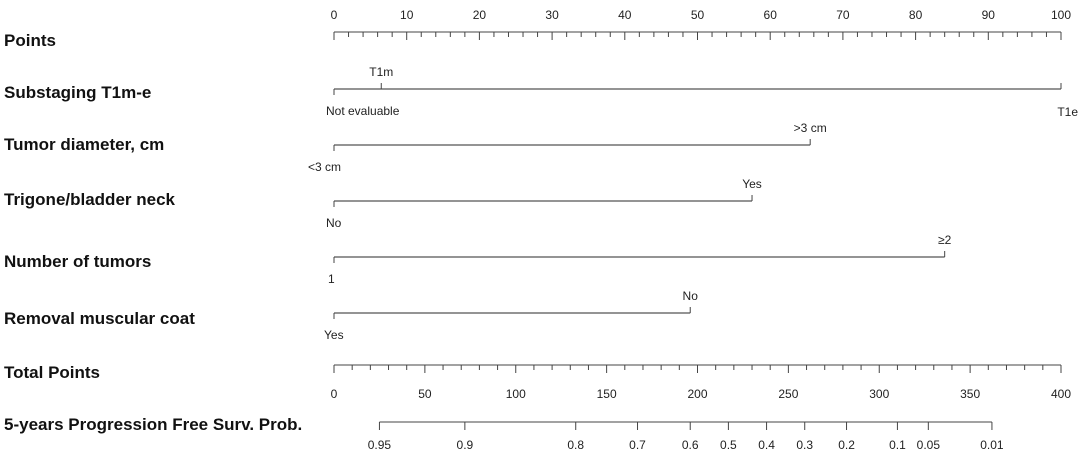 This screenshot has width=1084, height=464. Describe the element at coordinates (846, 445) in the screenshot. I see `progression-tick-label: 0.2` at that location.